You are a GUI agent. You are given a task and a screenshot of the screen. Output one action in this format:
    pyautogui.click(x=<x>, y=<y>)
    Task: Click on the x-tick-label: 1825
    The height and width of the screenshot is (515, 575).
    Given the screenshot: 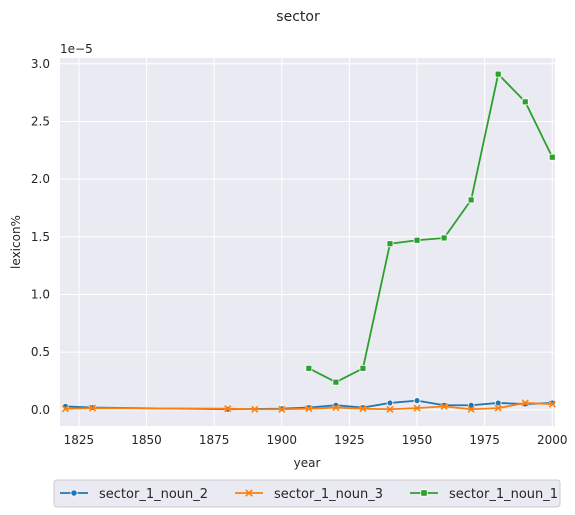 What is the action you would take?
    pyautogui.click(x=79, y=440)
    